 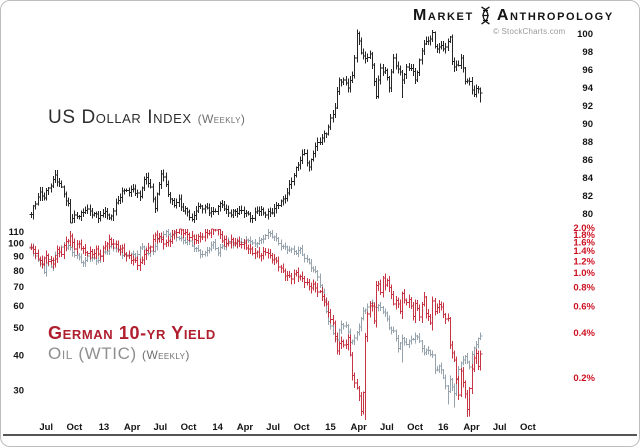 I want to click on yield-axis-label: 1.6%, so click(x=584, y=243).